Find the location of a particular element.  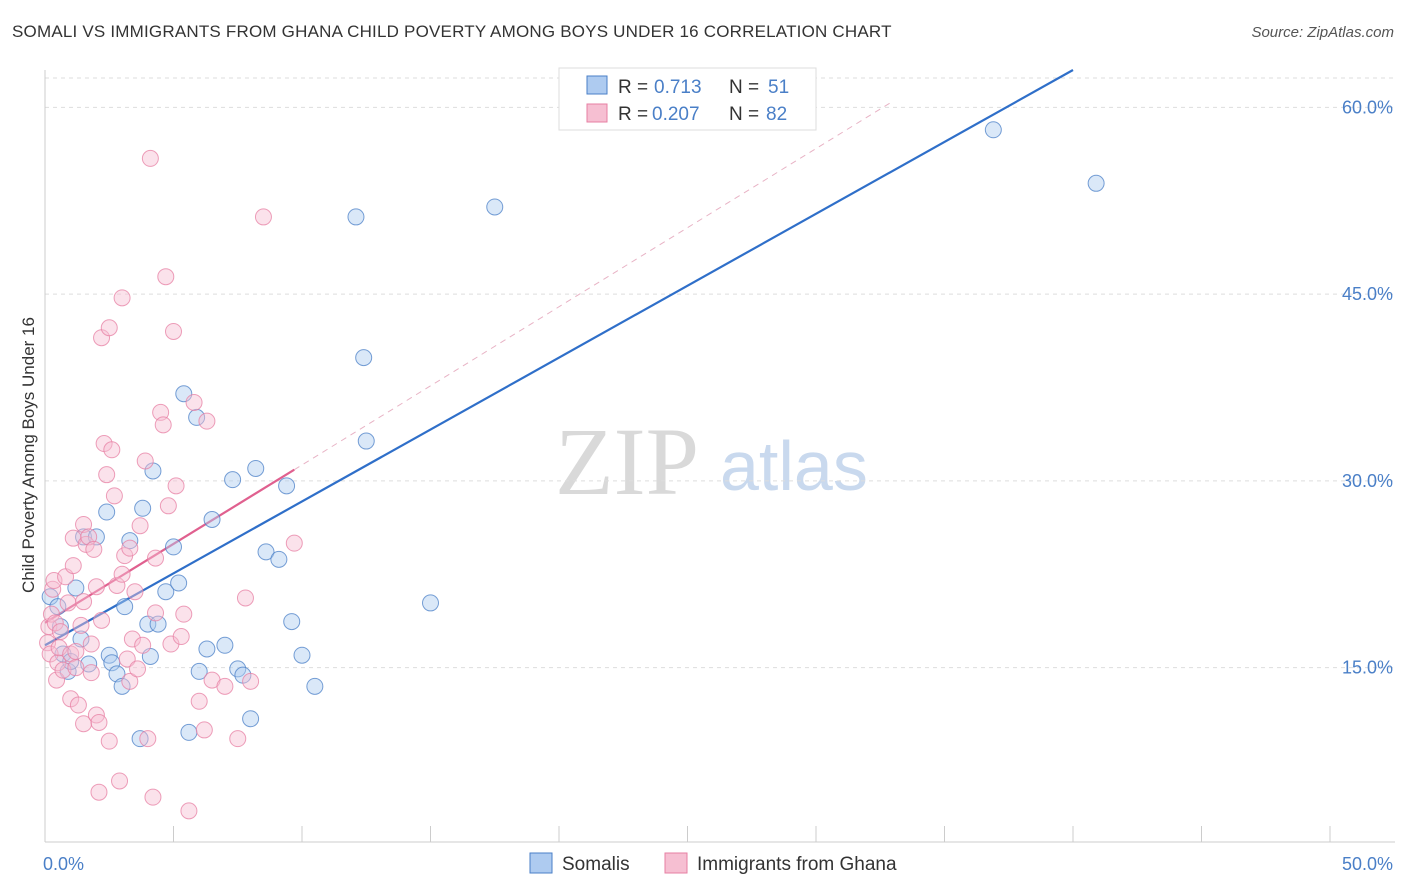

x-tick-label-max: 50.0% is located at coordinates (1367, 864).